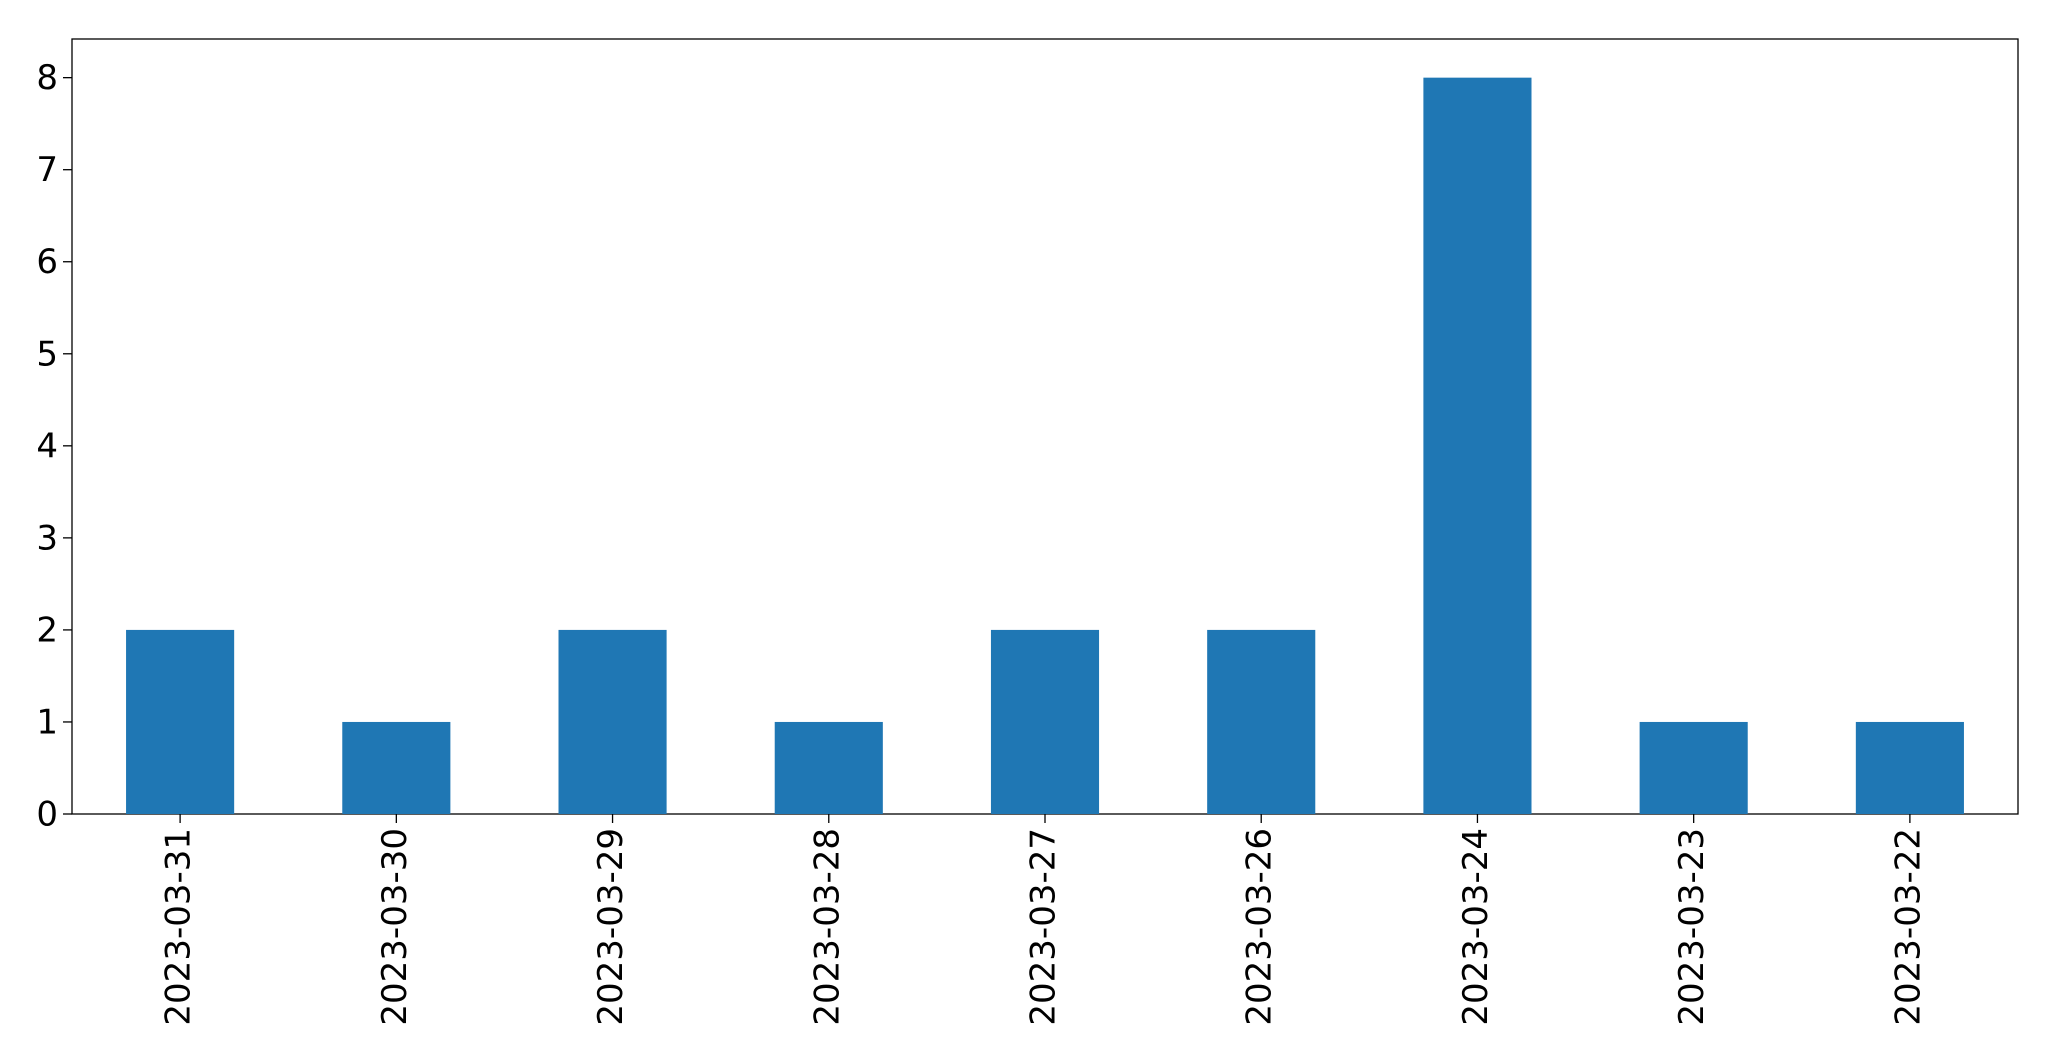  I want to click on x-tick-label: 2023-03-30, so click(395, 927).